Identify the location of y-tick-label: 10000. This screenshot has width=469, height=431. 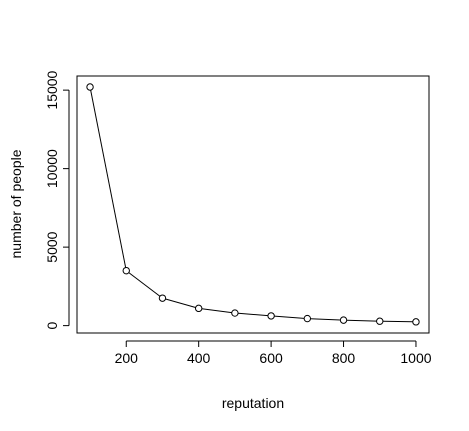
(52, 168).